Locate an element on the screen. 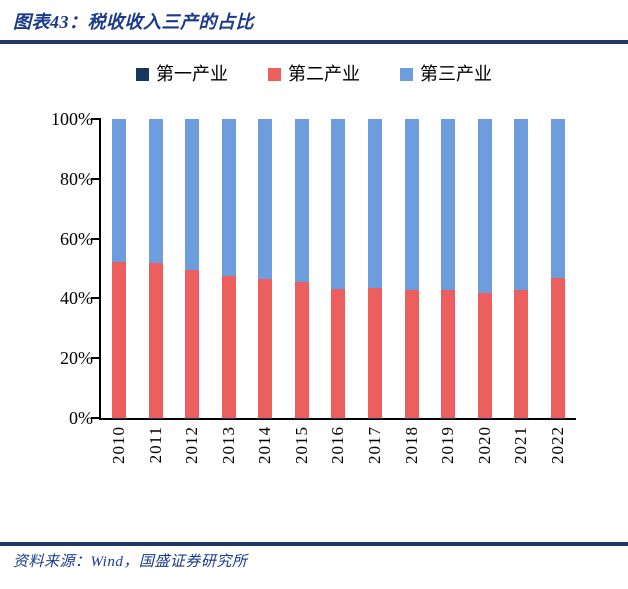 This screenshot has height=589, width=628. bar-slot-2018 is located at coordinates (411, 268).